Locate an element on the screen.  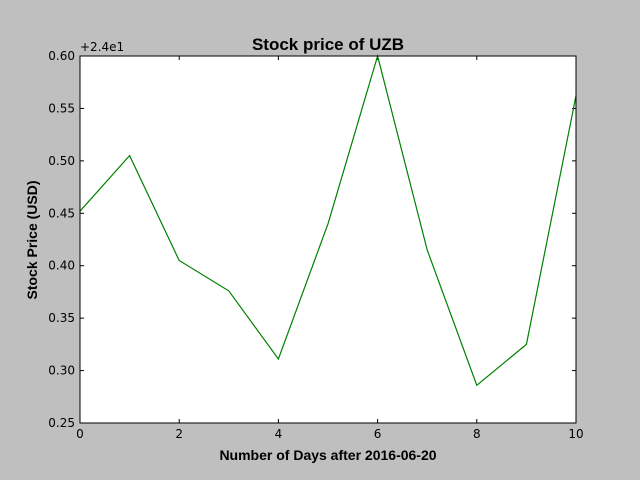
y-tick-label: 0.30 is located at coordinates (61, 371).